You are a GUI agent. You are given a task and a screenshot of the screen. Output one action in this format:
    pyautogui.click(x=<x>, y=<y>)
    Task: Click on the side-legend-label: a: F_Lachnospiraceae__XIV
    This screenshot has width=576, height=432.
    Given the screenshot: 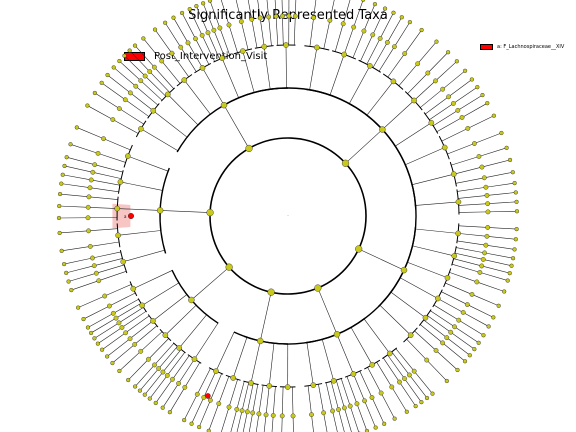 What is the action you would take?
    pyautogui.click(x=531, y=47)
    